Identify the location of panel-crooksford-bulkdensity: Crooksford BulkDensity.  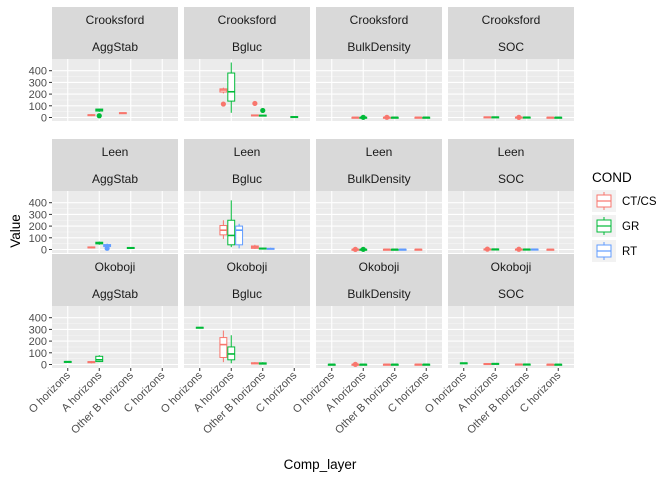
(379, 64).